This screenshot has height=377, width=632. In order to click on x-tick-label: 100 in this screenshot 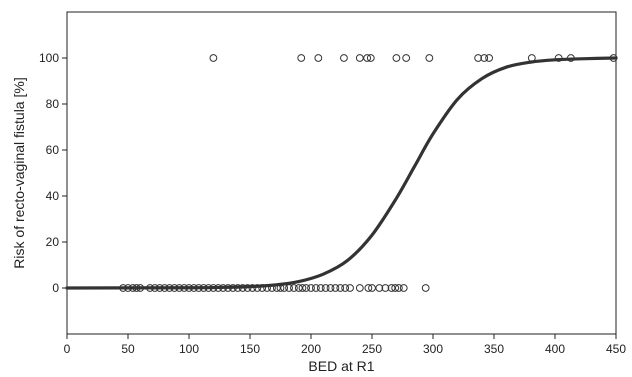, I will do `click(189, 349)`.